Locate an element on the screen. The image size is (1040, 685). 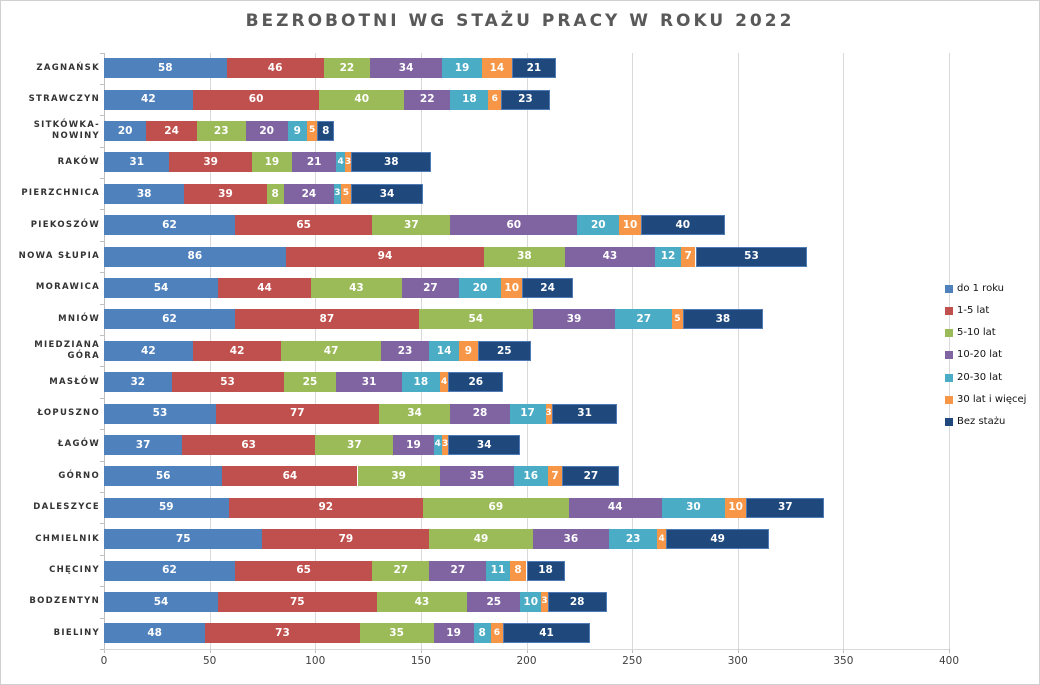
category-label: RAKÓW is located at coordinates (78, 161).